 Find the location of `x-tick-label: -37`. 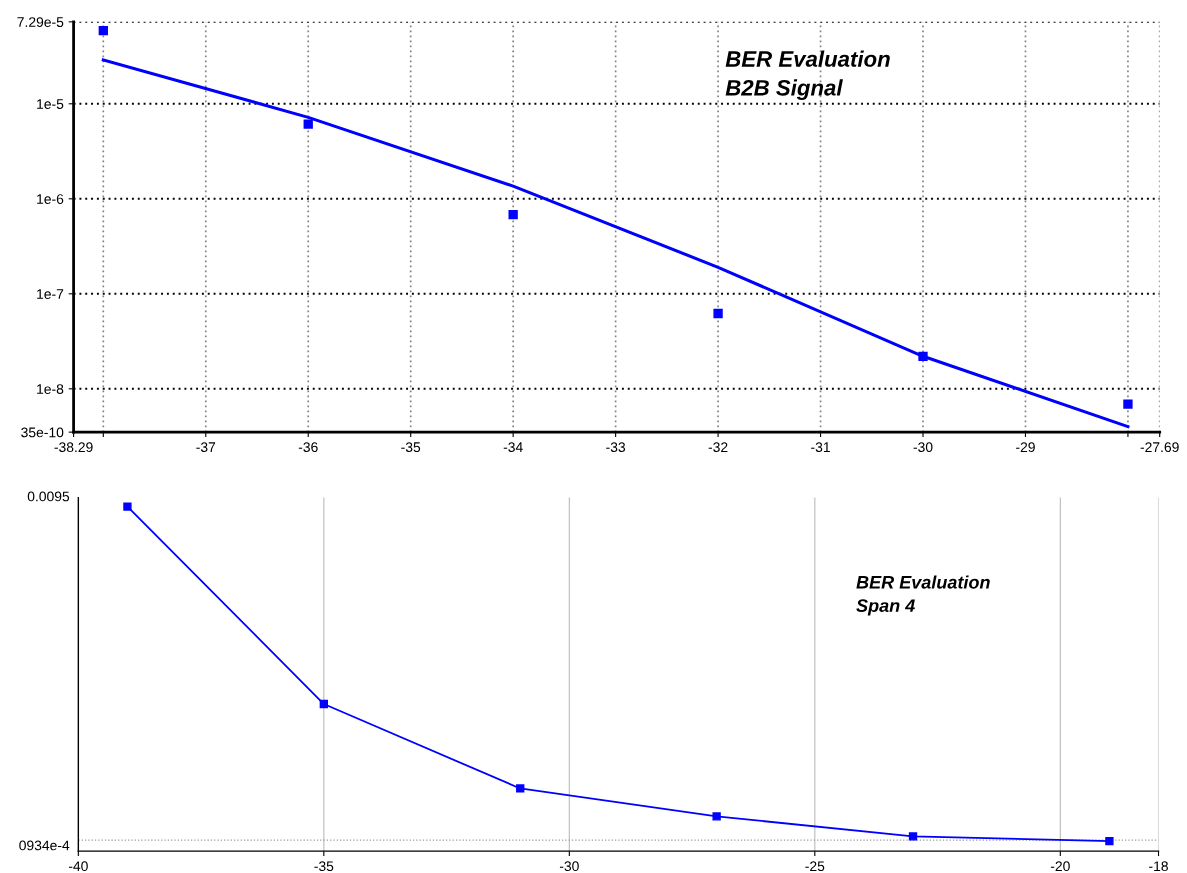

x-tick-label: -37 is located at coordinates (206, 447).